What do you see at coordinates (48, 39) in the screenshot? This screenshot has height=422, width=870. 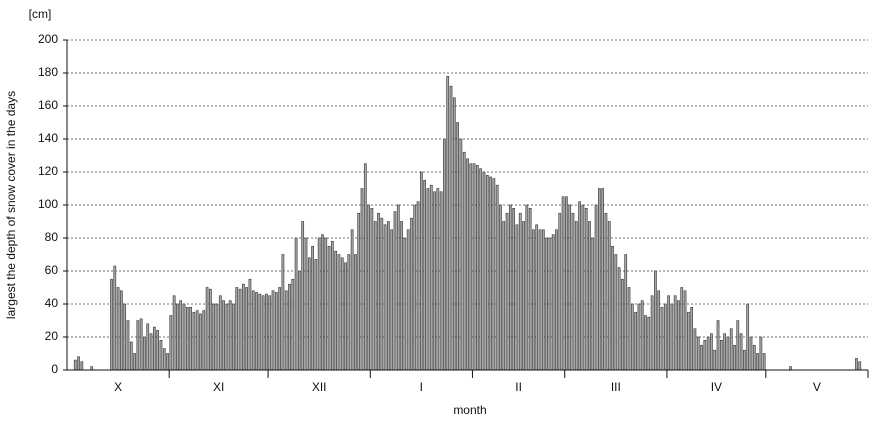 I see `y-tick-label: 200` at bounding box center [48, 39].